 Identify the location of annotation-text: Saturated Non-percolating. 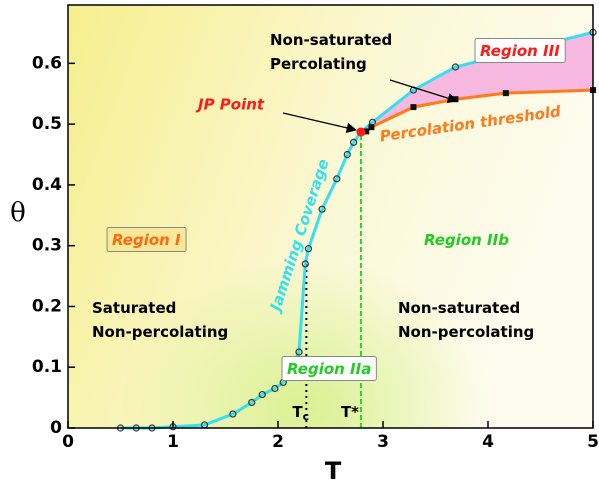
(160, 320).